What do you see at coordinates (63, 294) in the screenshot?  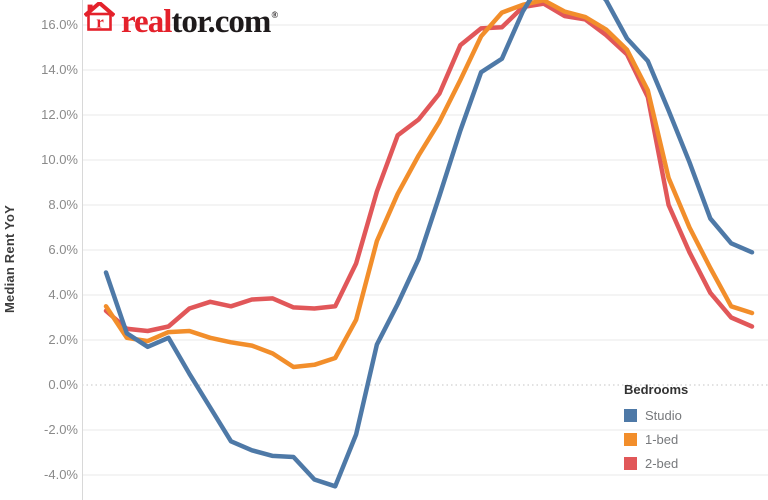 I see `y-tick-label: 4.0%` at bounding box center [63, 294].